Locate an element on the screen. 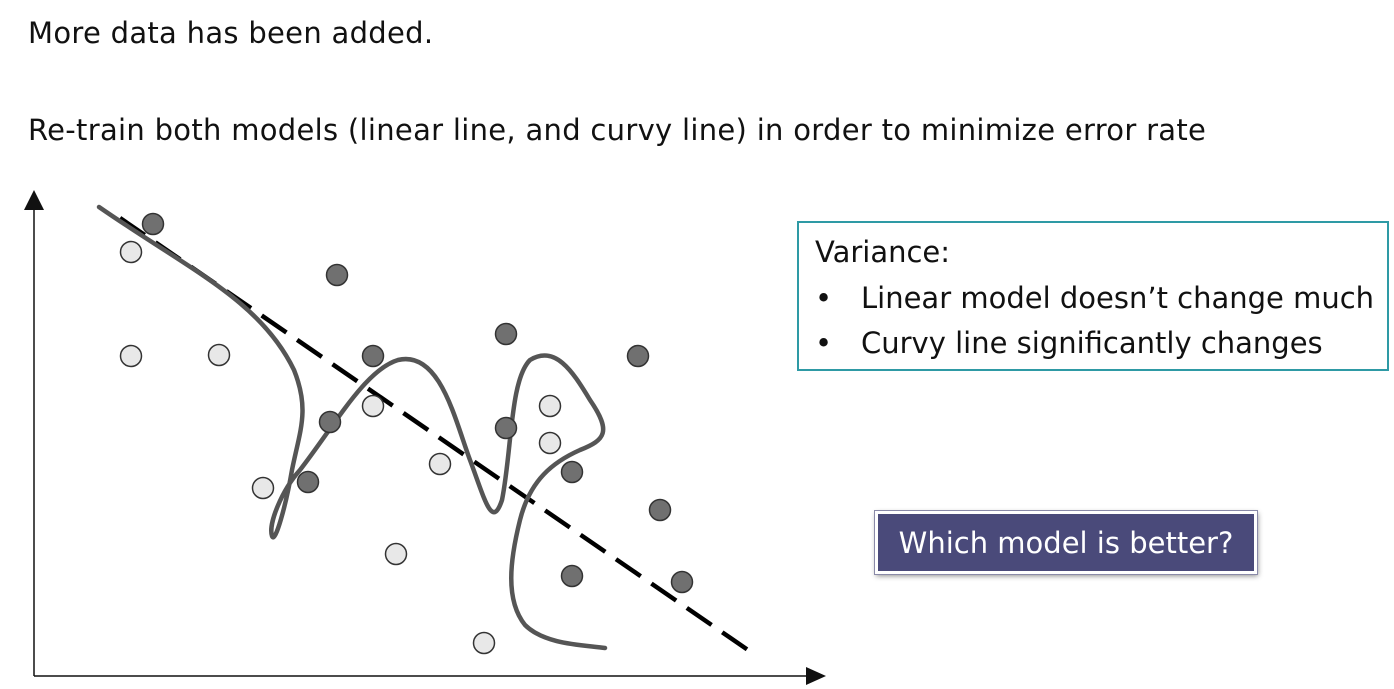  variance-title: Variance: is located at coordinates (883, 252).